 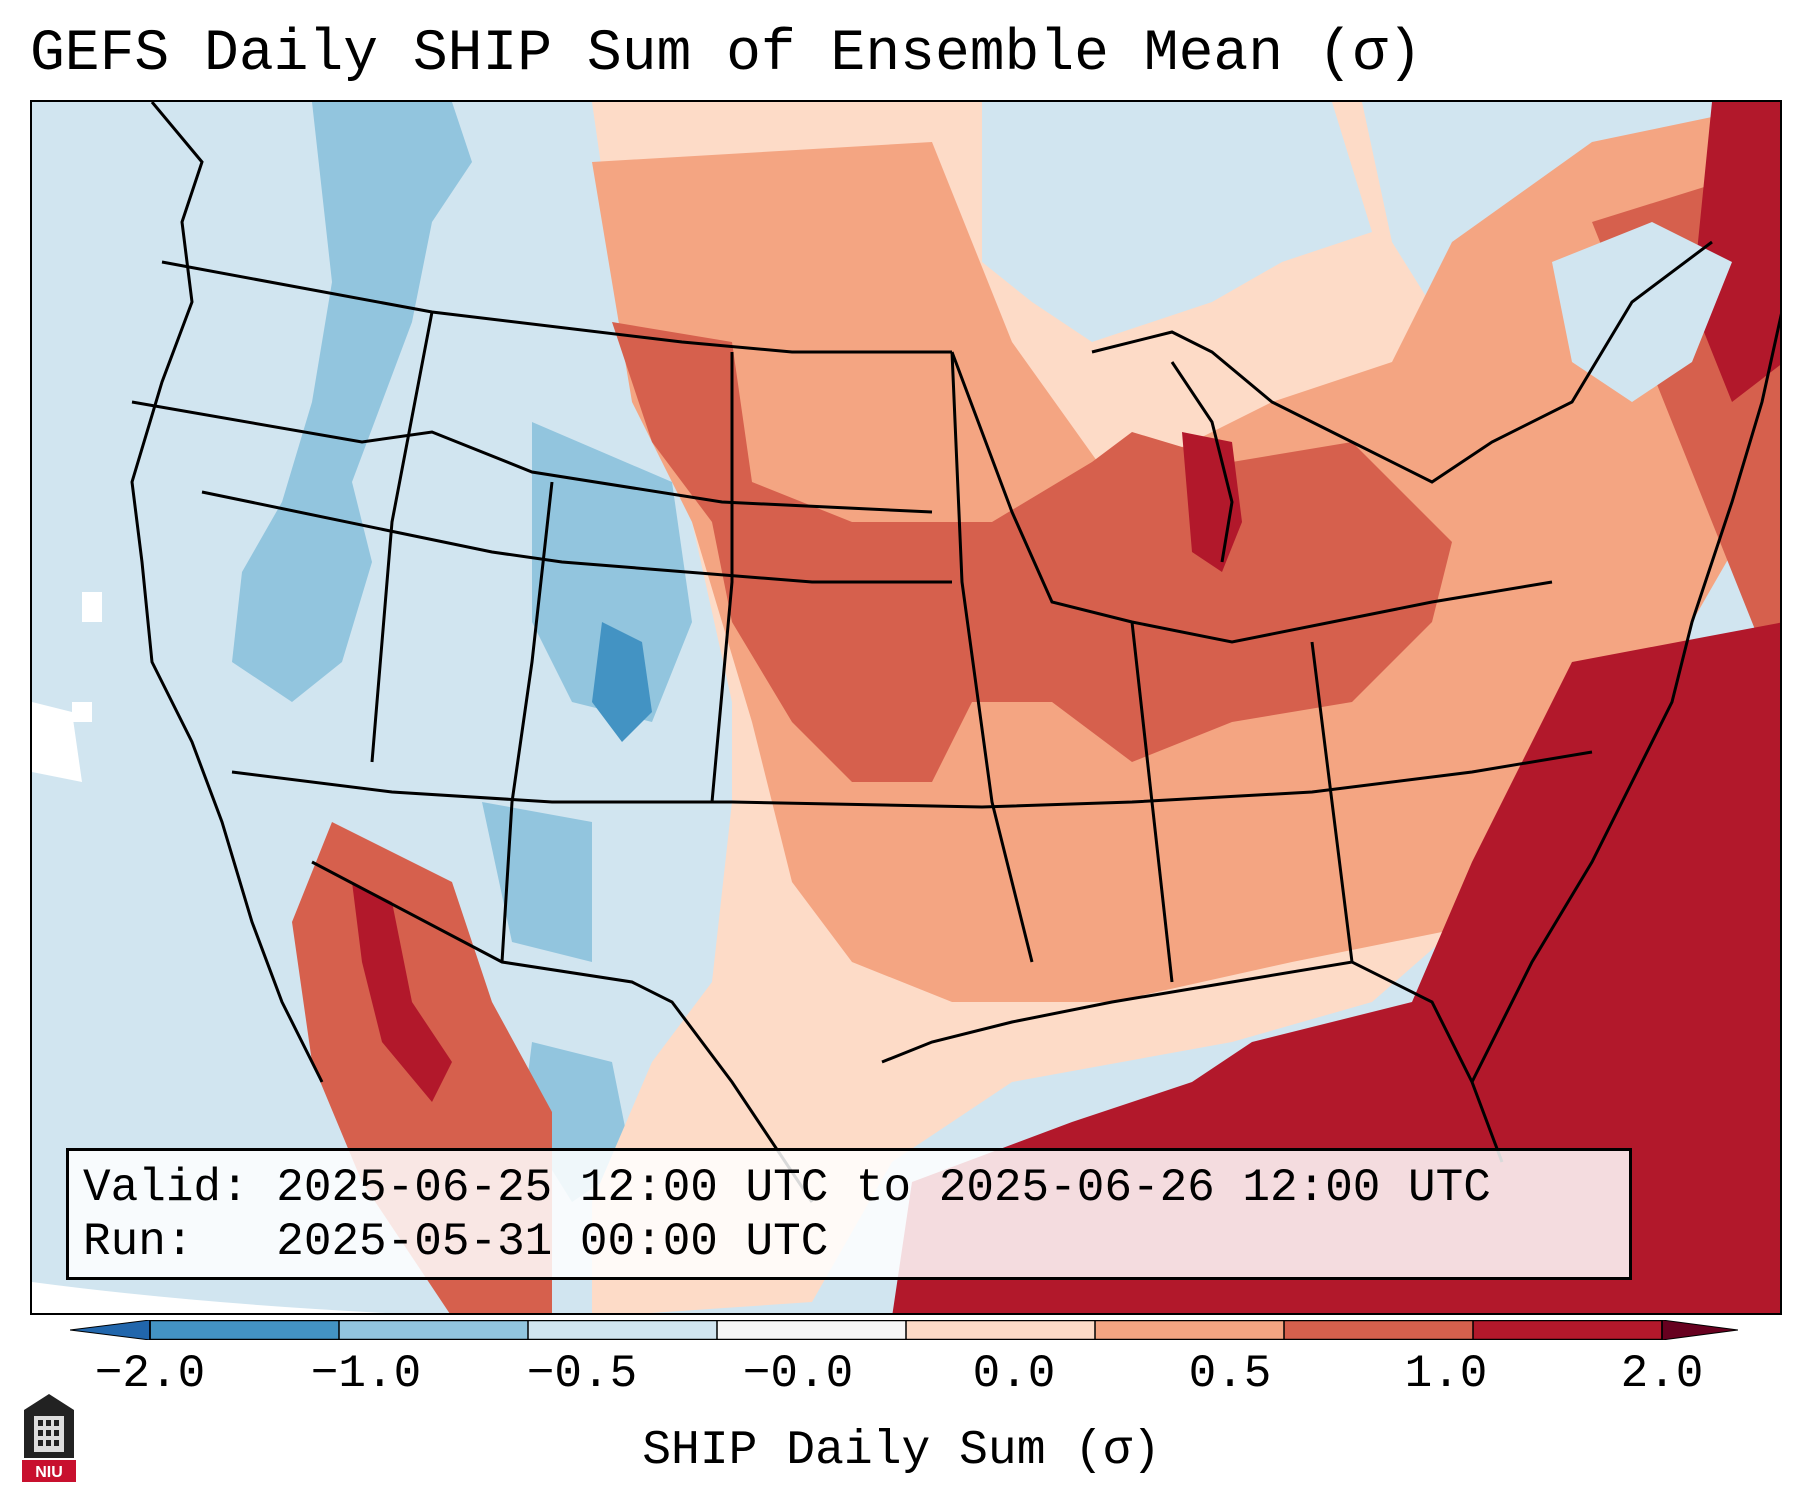 What do you see at coordinates (1230, 1374) in the screenshot?
I see `colorbar-tick: 0.5` at bounding box center [1230, 1374].